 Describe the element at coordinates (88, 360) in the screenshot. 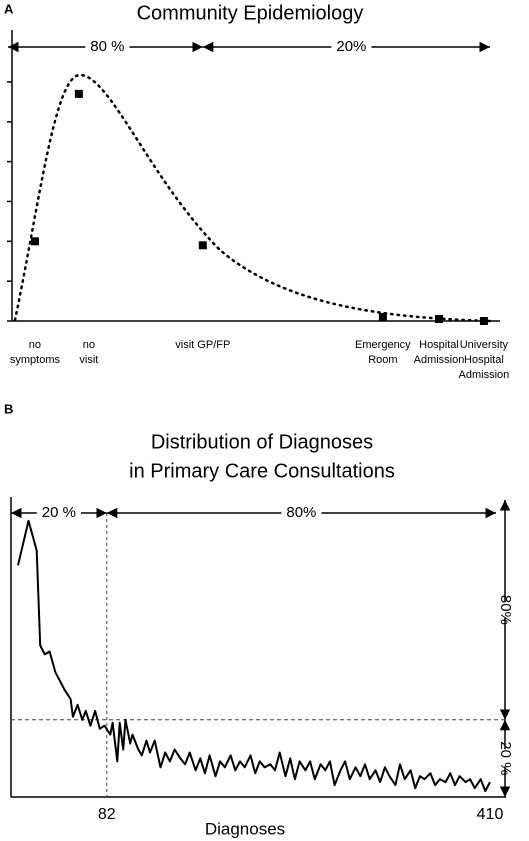

I see `x-tick-label: visit` at that location.